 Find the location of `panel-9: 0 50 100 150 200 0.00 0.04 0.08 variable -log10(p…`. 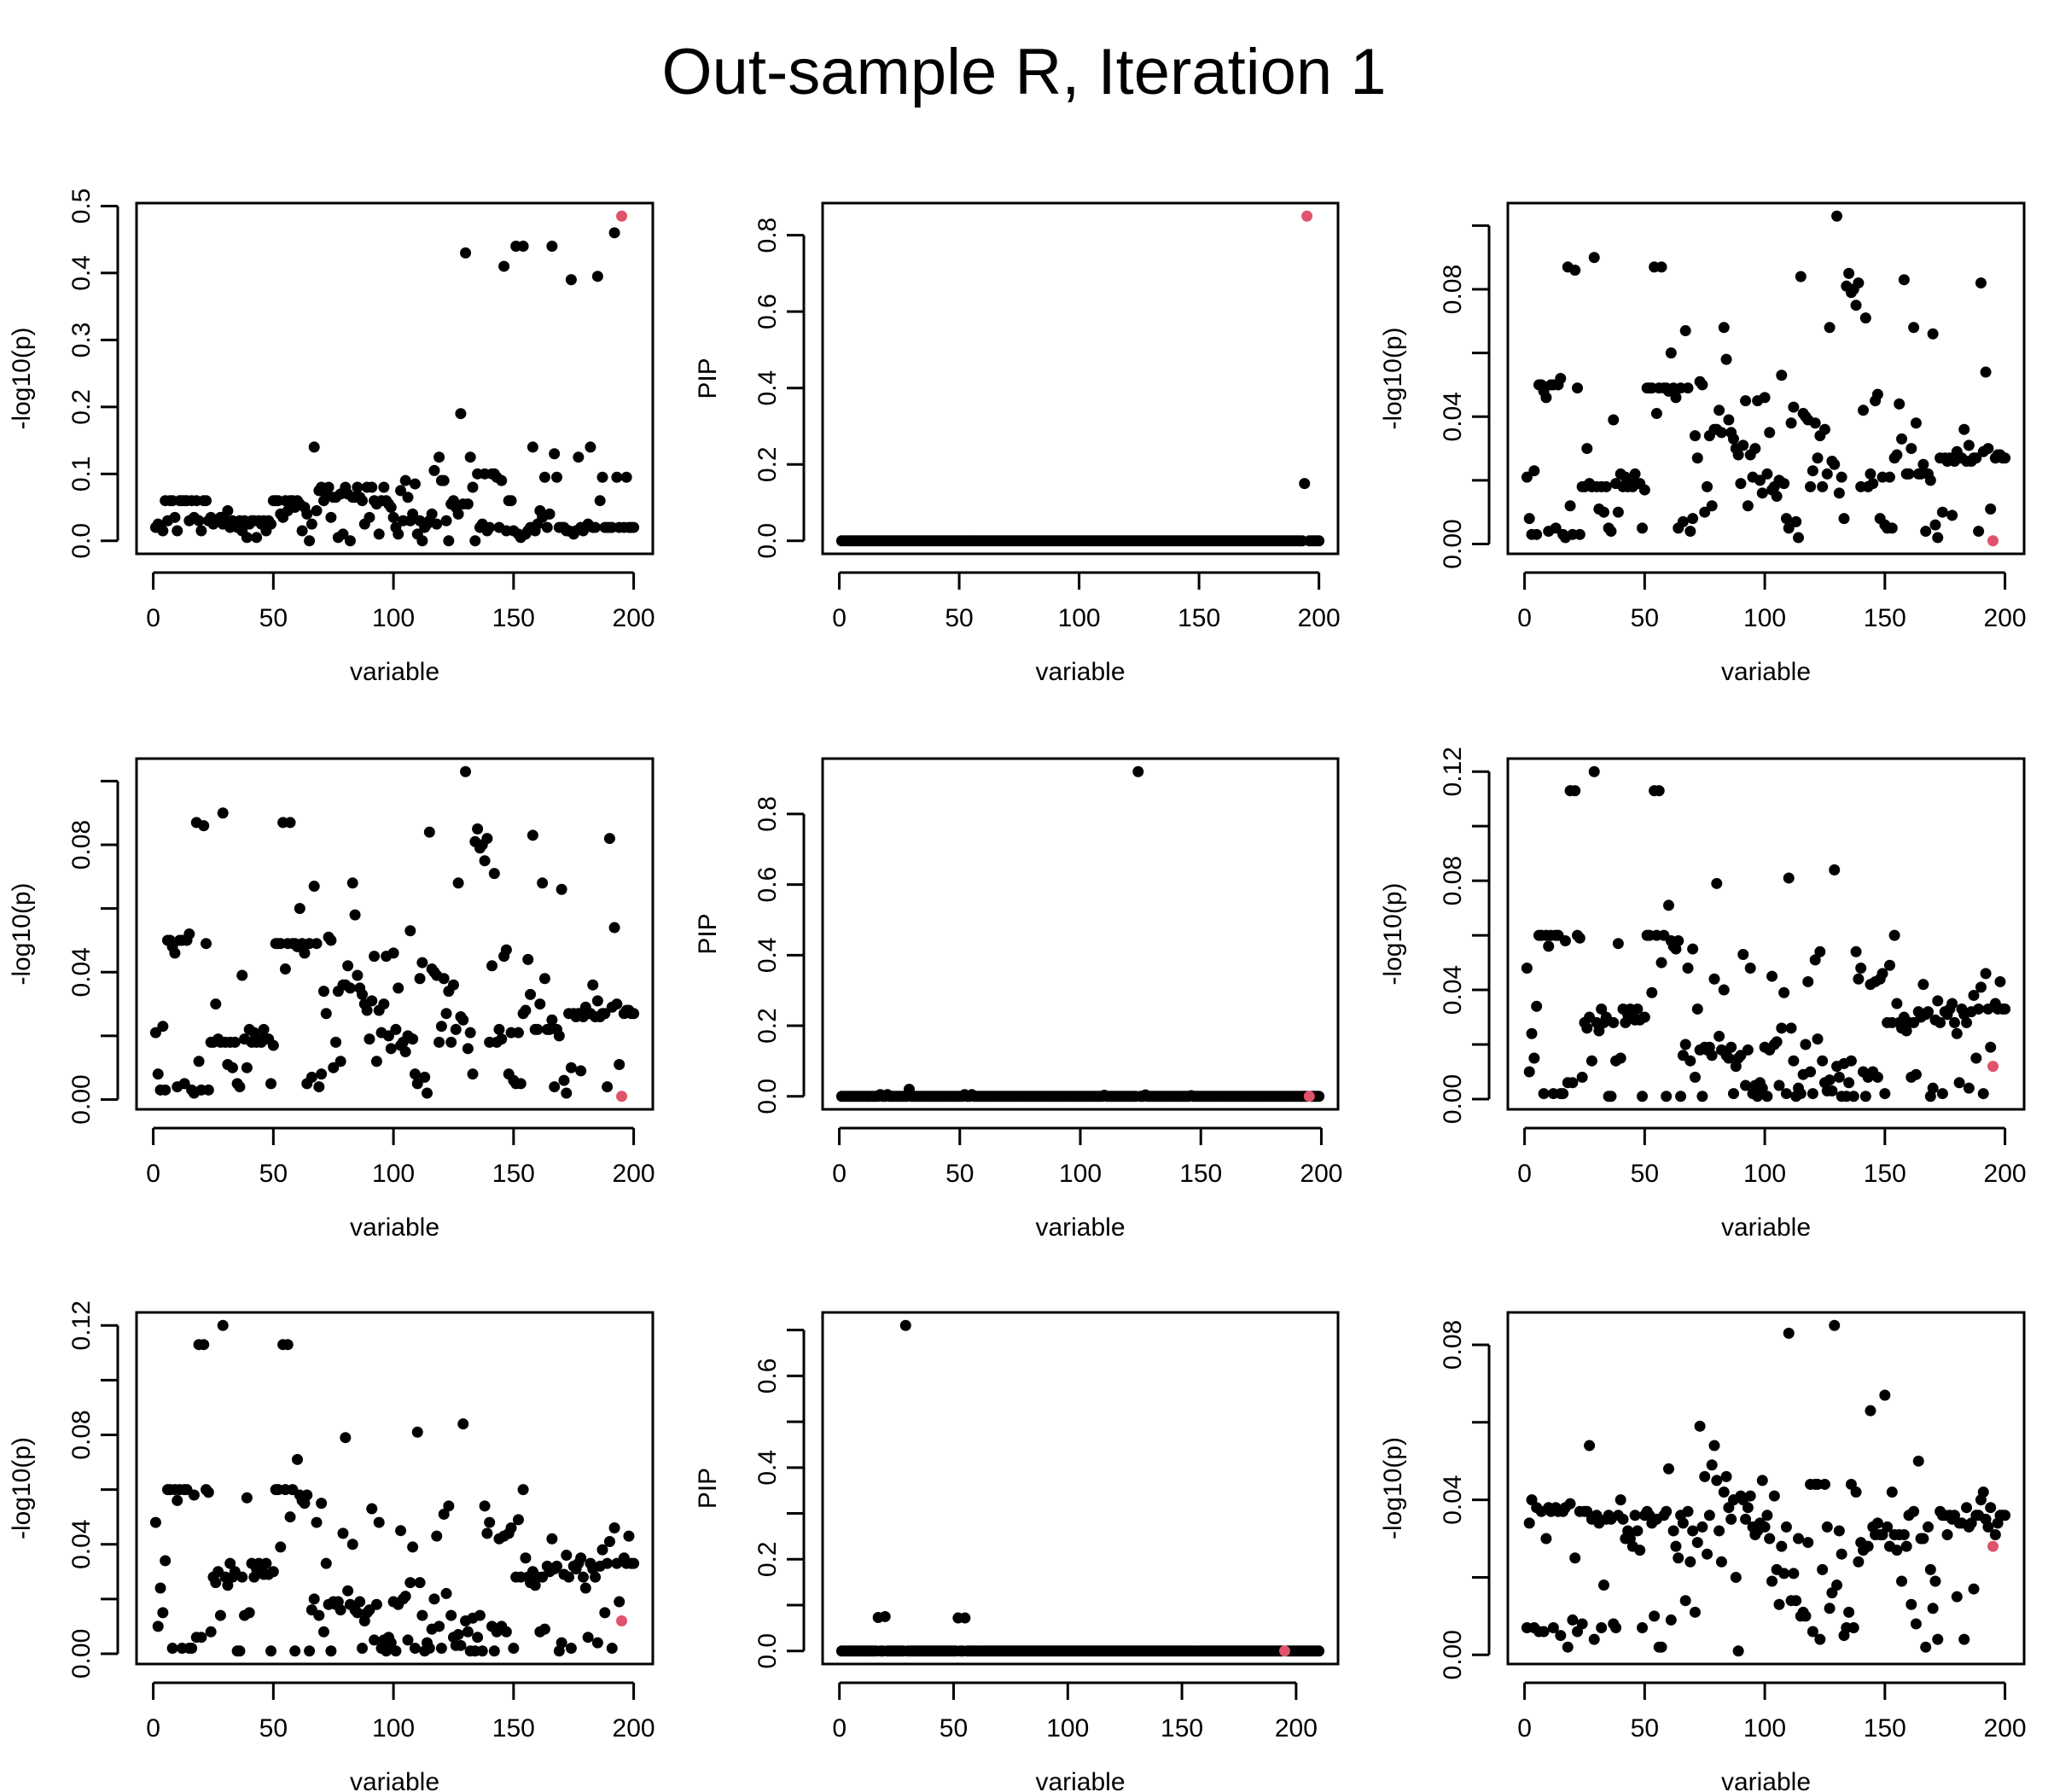

panel-9: 0 50 100 150 200 0.00 0.04 0.08 variable -log10(p… is located at coordinates (1703, 1551).